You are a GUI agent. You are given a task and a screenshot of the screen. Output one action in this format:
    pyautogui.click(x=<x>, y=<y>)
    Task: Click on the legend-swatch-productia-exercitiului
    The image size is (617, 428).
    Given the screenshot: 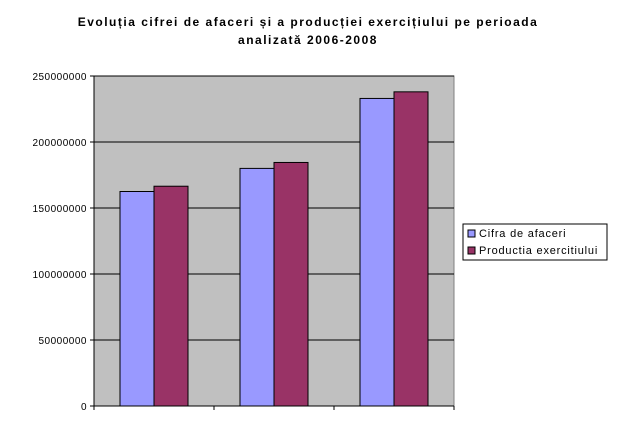 What is the action you would take?
    pyautogui.click(x=471, y=250)
    